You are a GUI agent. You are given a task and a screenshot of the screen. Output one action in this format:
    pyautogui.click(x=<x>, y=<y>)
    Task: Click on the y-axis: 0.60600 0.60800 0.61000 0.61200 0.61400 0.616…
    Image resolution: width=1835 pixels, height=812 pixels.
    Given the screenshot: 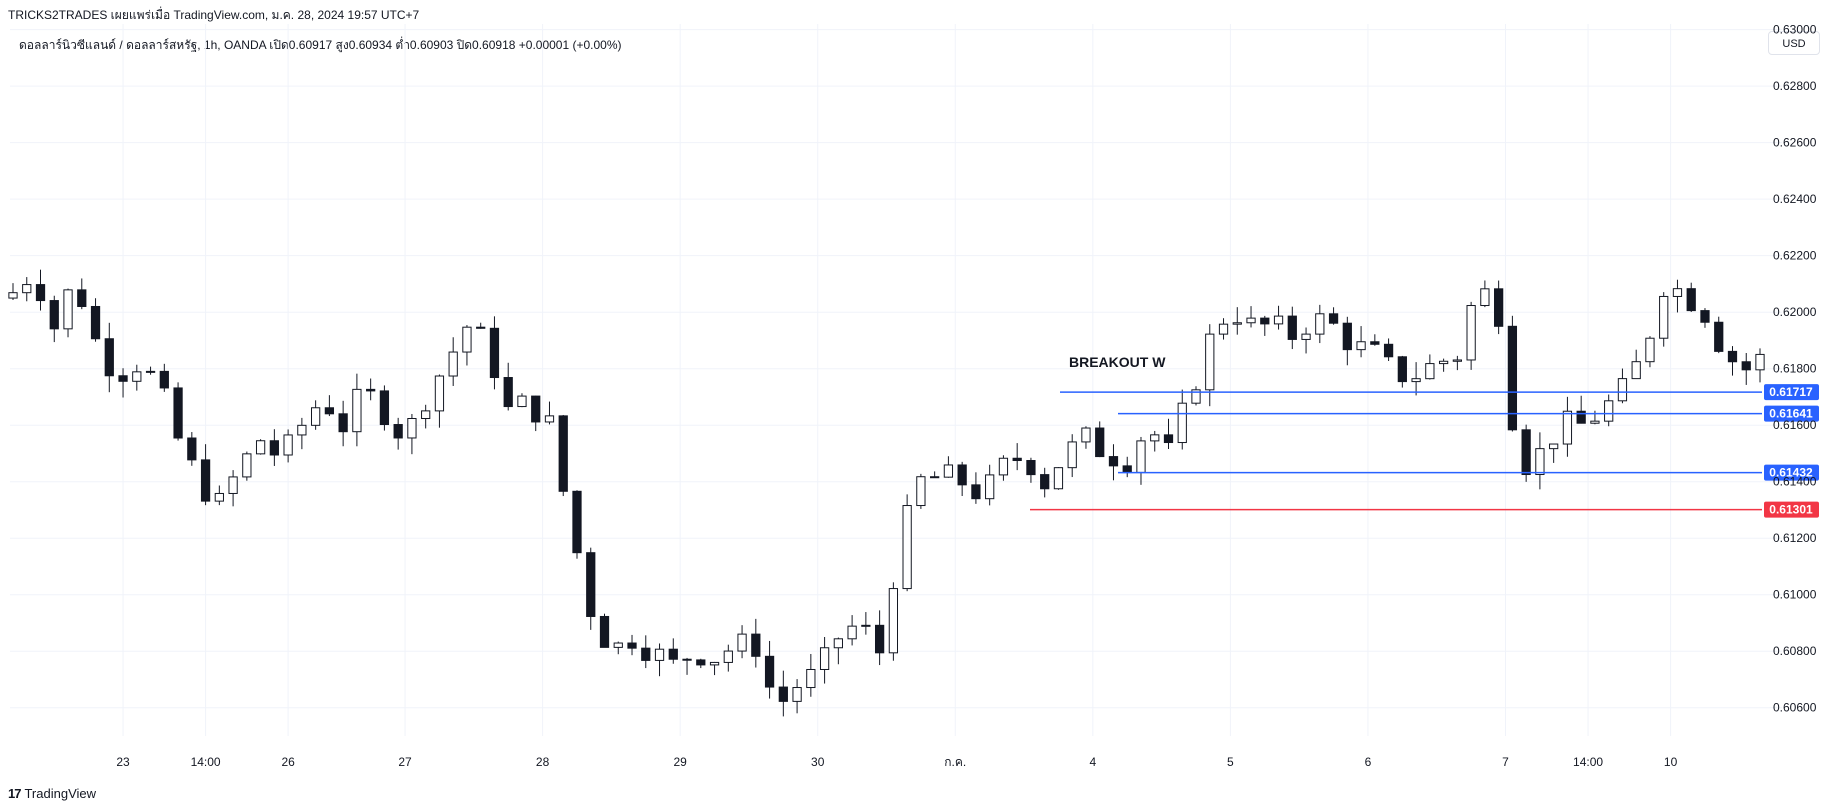 What is the action you would take?
    pyautogui.click(x=1795, y=369)
    